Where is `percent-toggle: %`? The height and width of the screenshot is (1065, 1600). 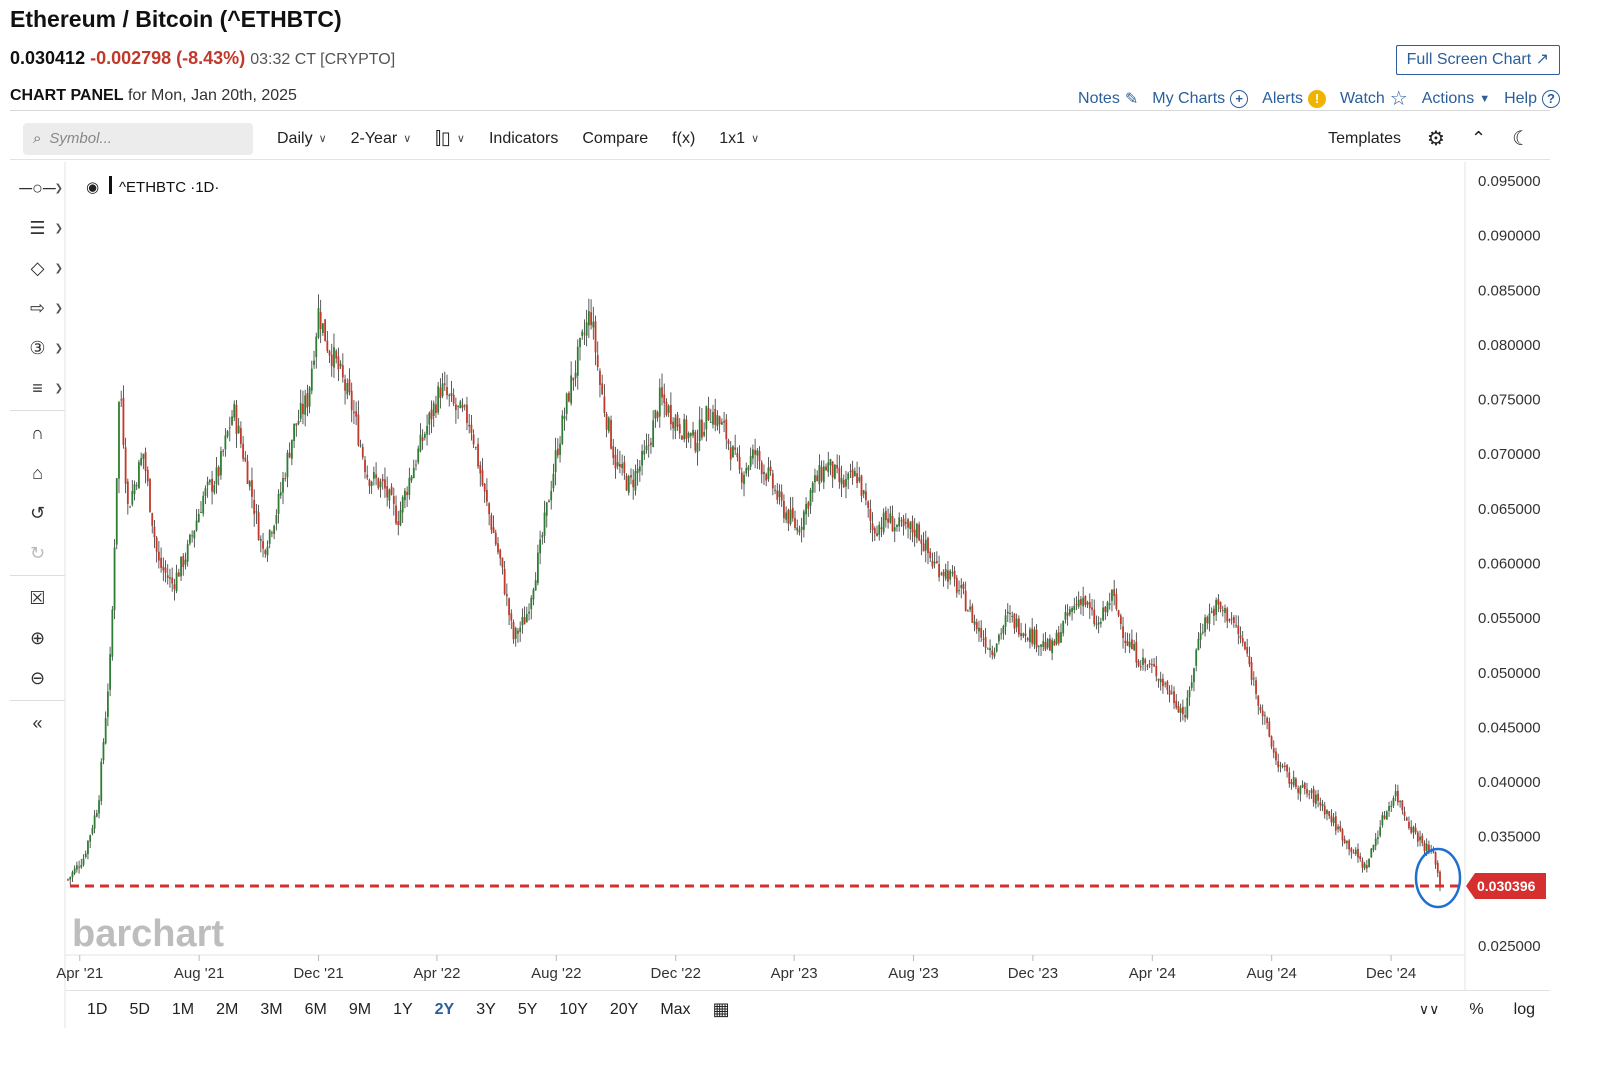
percent-toggle: % is located at coordinates (1476, 1009).